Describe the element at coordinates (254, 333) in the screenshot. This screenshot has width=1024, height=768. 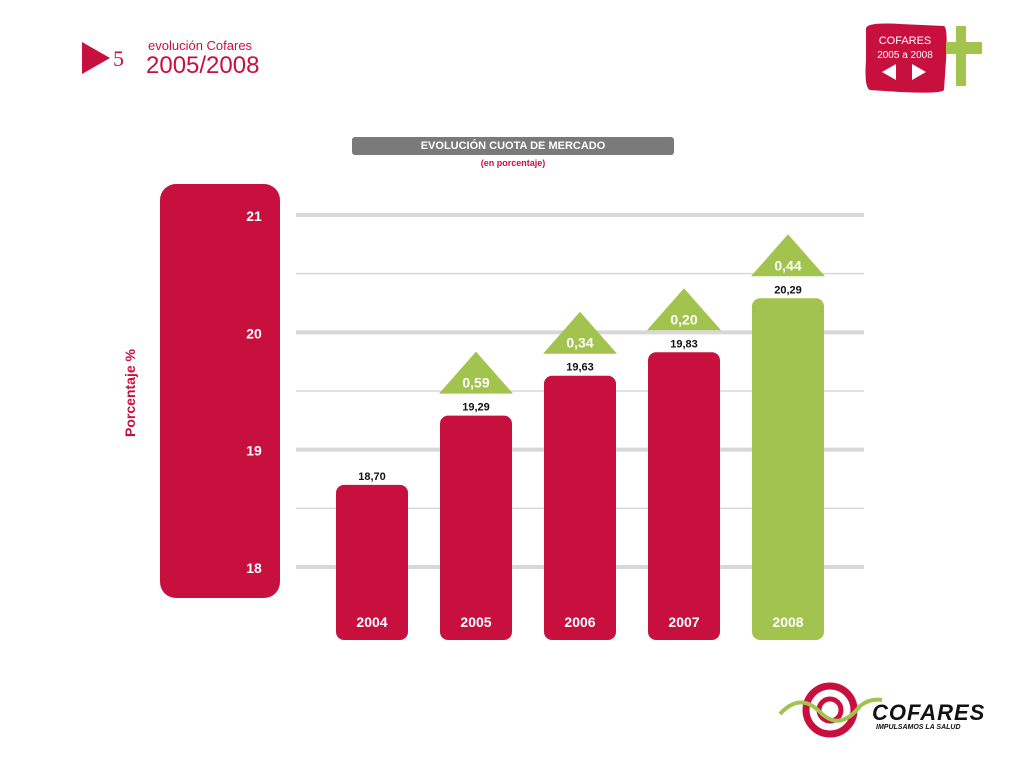
I see `y-tick-label: 20` at that location.